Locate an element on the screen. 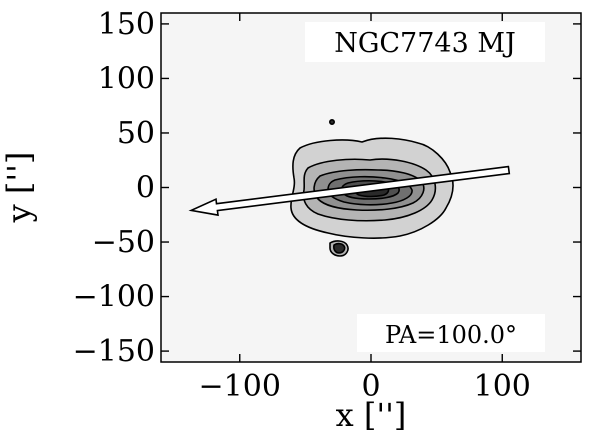  x-tick-label: 0 is located at coordinates (370, 386).